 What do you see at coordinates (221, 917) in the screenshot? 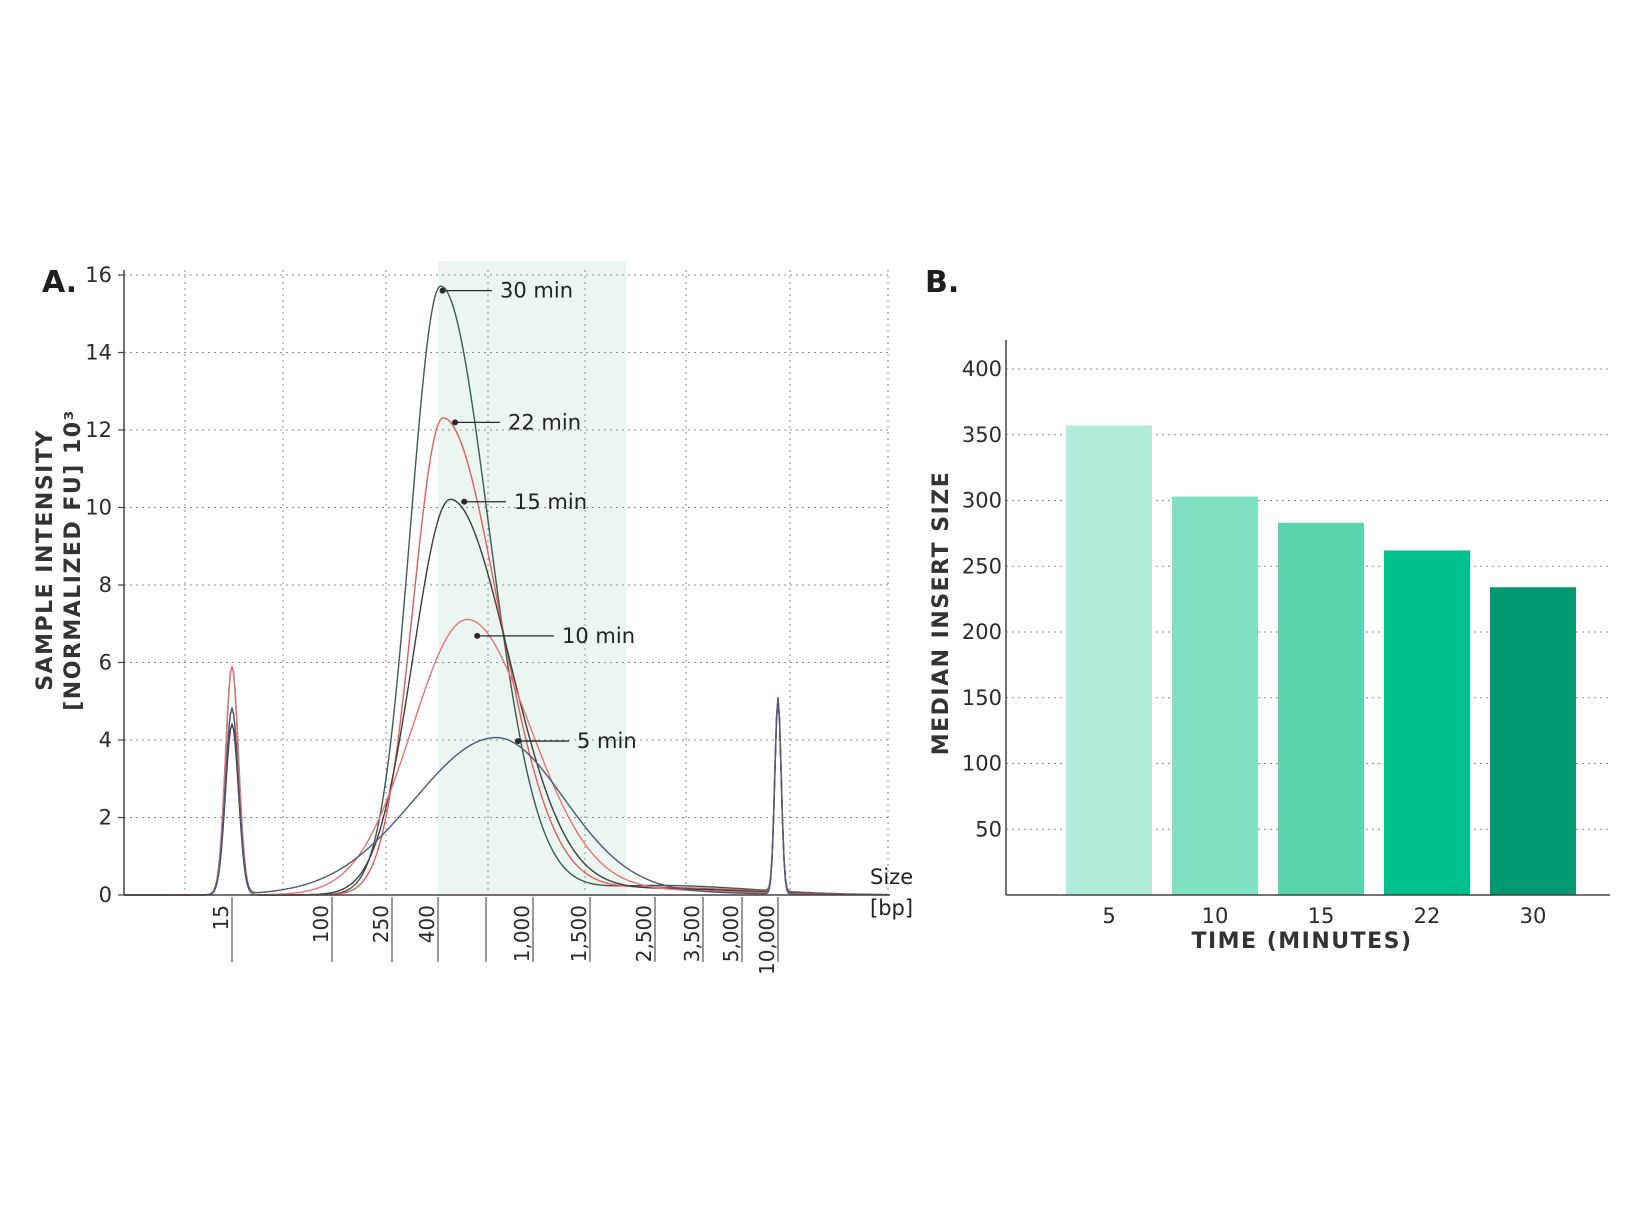
I see `panel-a-x-tick-label: 15` at bounding box center [221, 917].